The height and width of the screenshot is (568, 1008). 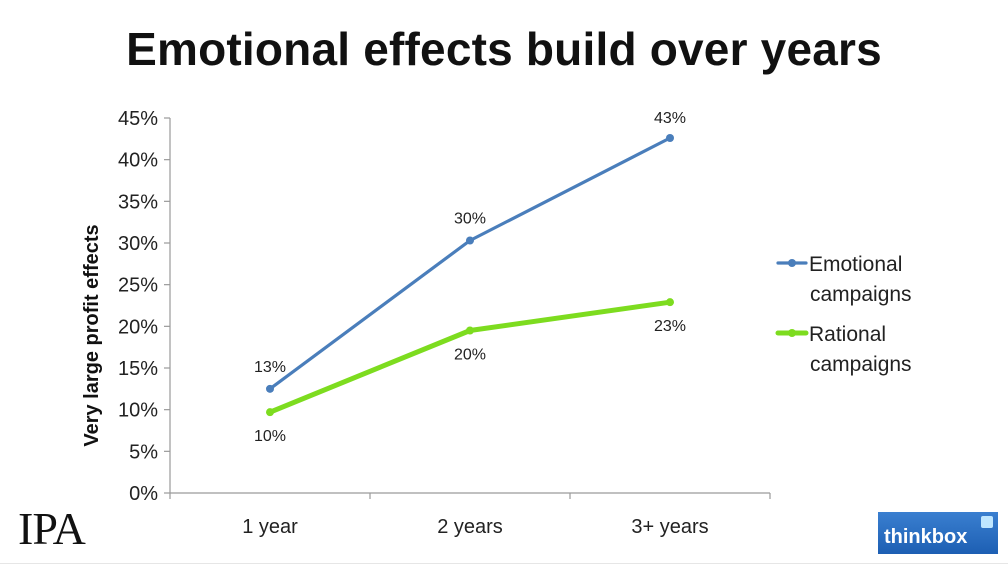 What do you see at coordinates (470, 355) in the screenshot?
I see `data-label-rational-campaigns: 20%` at bounding box center [470, 355].